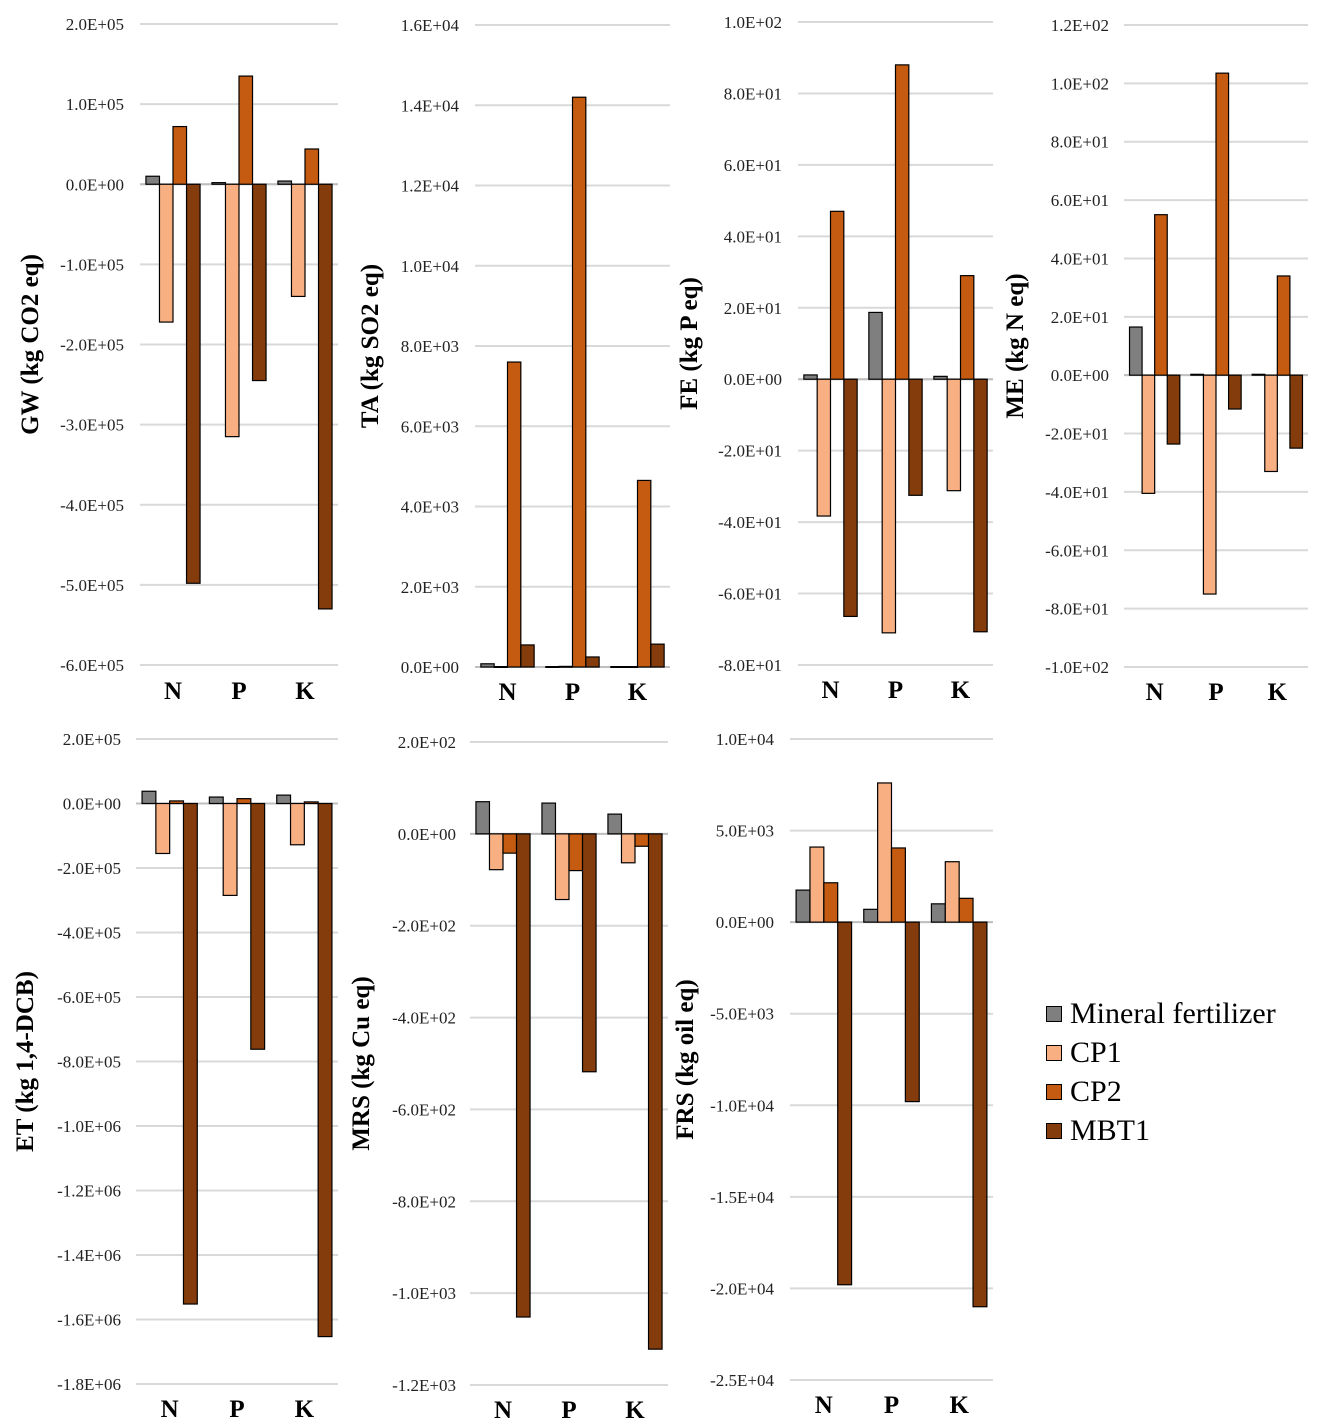 This screenshot has width=1324, height=1418. What do you see at coordinates (89, 933) in the screenshot?
I see `y-tick-label: -4.0E+05` at bounding box center [89, 933].